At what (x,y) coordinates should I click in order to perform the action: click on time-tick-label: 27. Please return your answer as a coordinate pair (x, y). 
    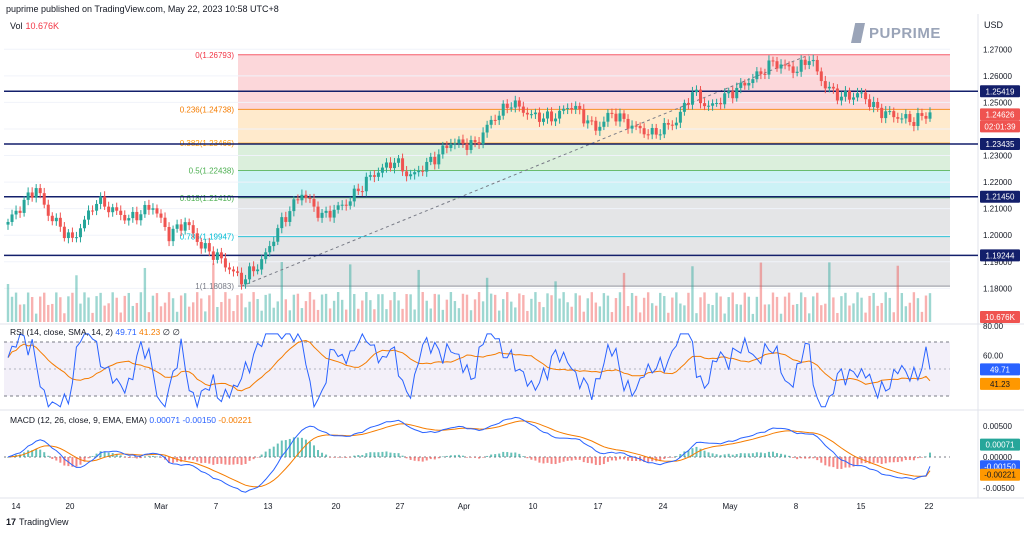
    Looking at the image, I should click on (400, 506).